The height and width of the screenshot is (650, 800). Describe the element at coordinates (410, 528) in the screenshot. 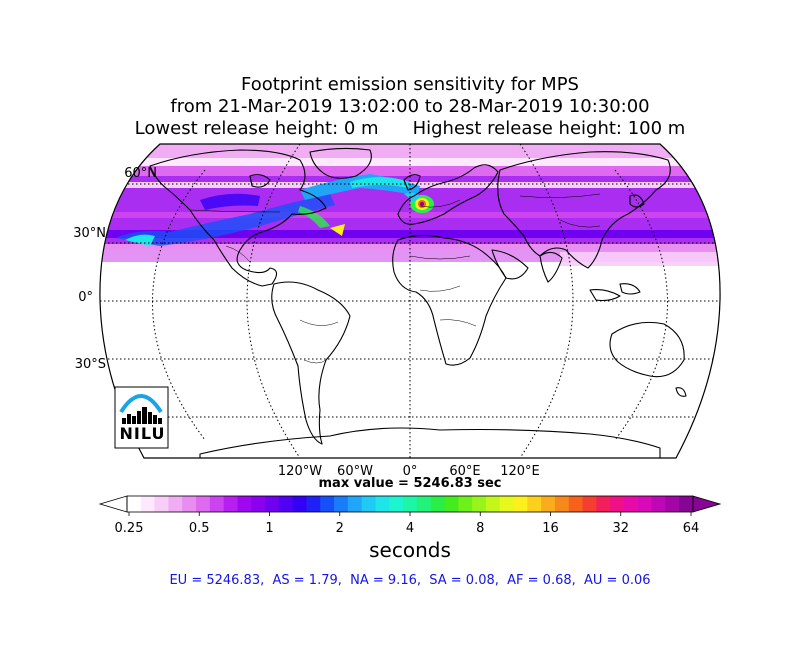

I see `colorbar-tick-label: 4` at that location.